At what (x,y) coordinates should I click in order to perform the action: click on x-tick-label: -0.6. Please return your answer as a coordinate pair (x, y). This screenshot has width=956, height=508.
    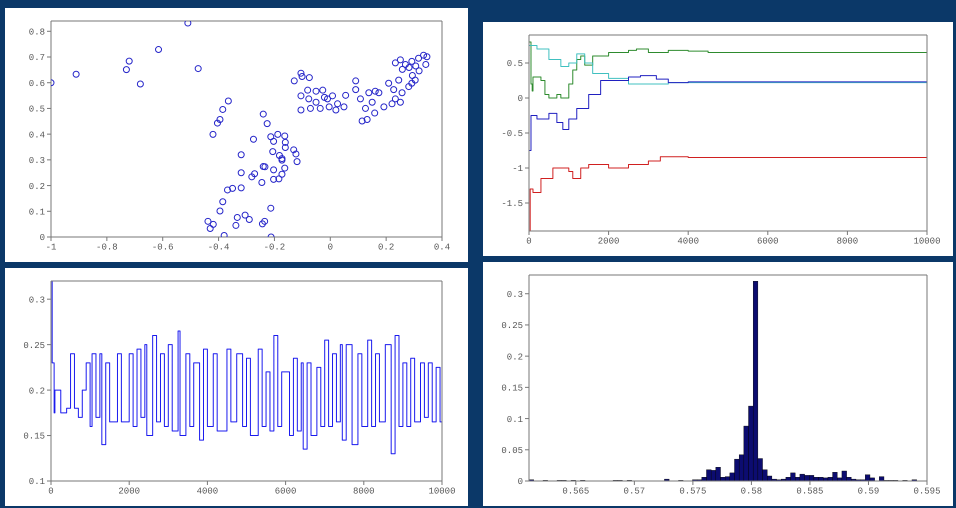
    Looking at the image, I should click on (163, 247).